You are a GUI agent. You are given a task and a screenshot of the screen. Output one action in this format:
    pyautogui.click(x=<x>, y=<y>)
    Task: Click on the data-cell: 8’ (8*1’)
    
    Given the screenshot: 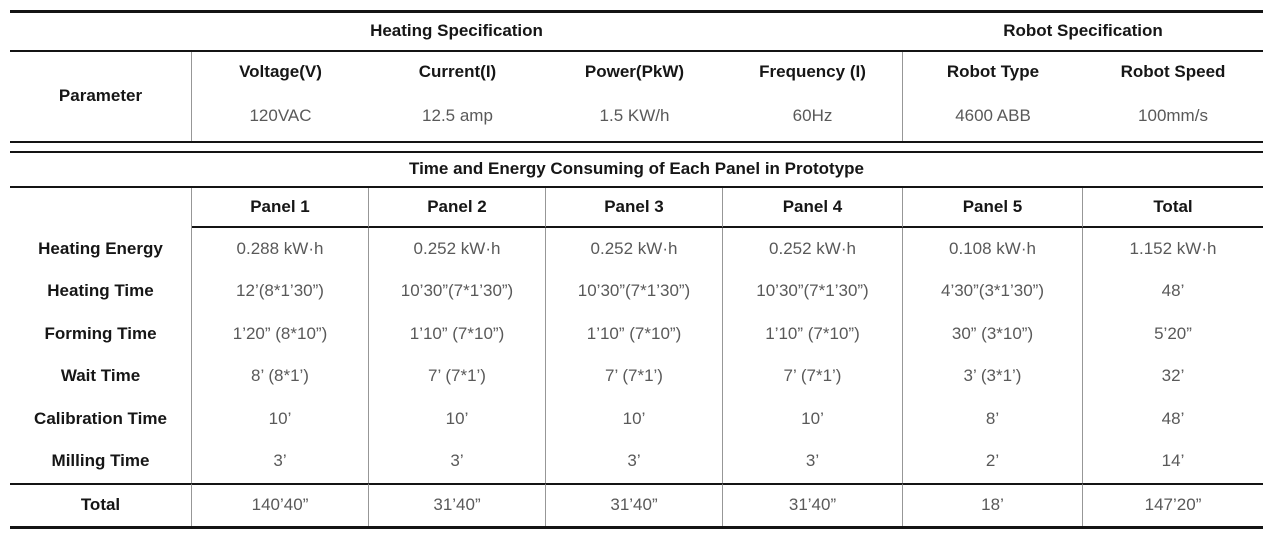 What is the action you would take?
    pyautogui.click(x=280, y=376)
    